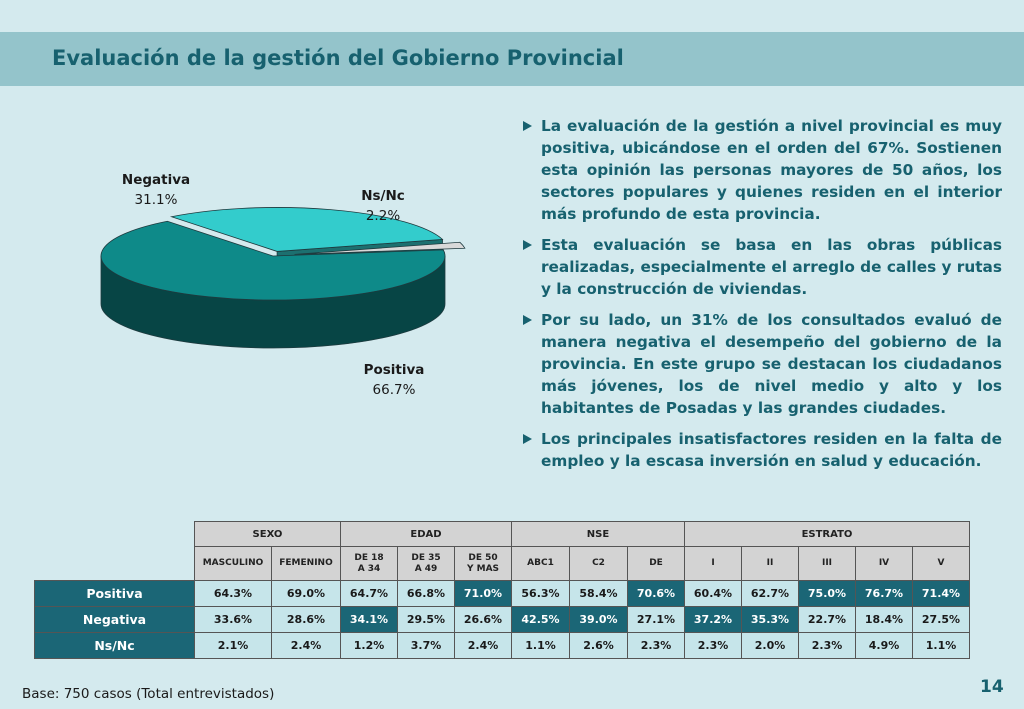 The height and width of the screenshot is (709, 1024). What do you see at coordinates (992, 687) in the screenshot?
I see `page-number: 14` at bounding box center [992, 687].